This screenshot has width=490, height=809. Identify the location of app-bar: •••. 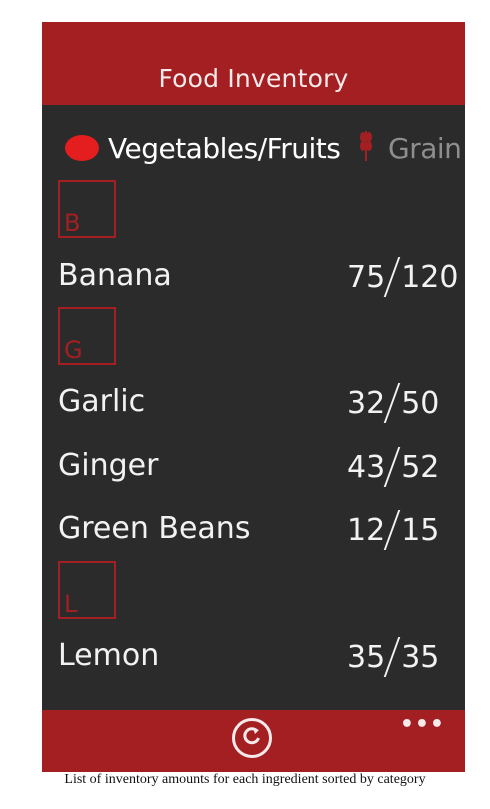
(253, 741).